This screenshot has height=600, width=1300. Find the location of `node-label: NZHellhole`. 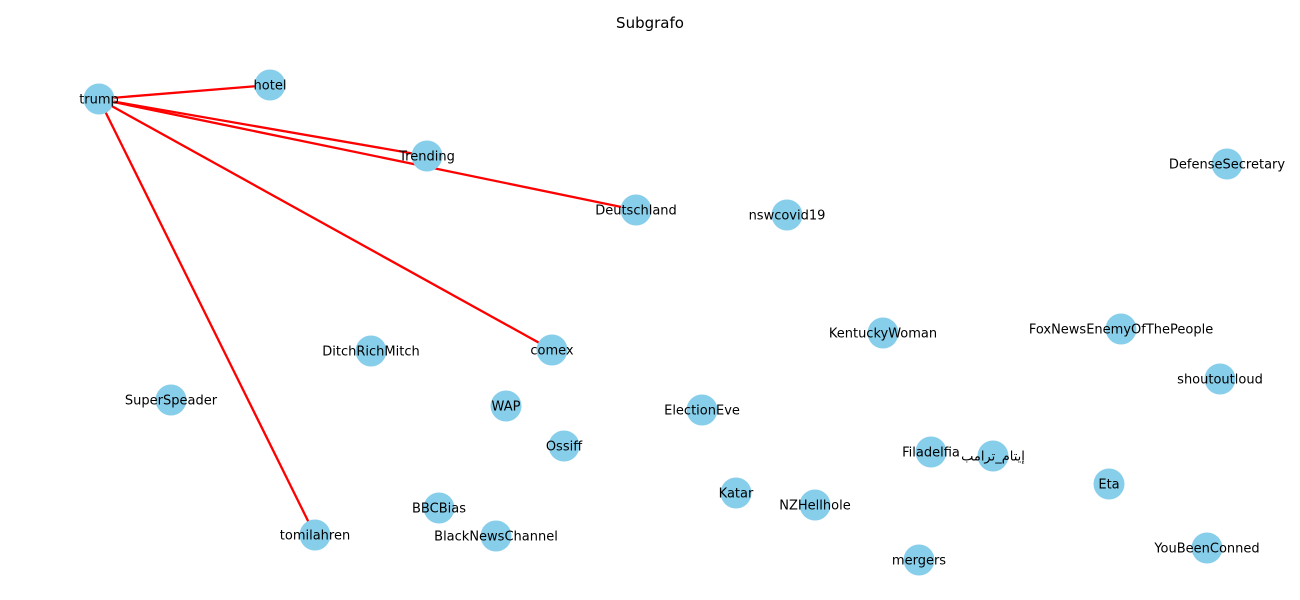

node-label: NZHellhole is located at coordinates (814, 506).